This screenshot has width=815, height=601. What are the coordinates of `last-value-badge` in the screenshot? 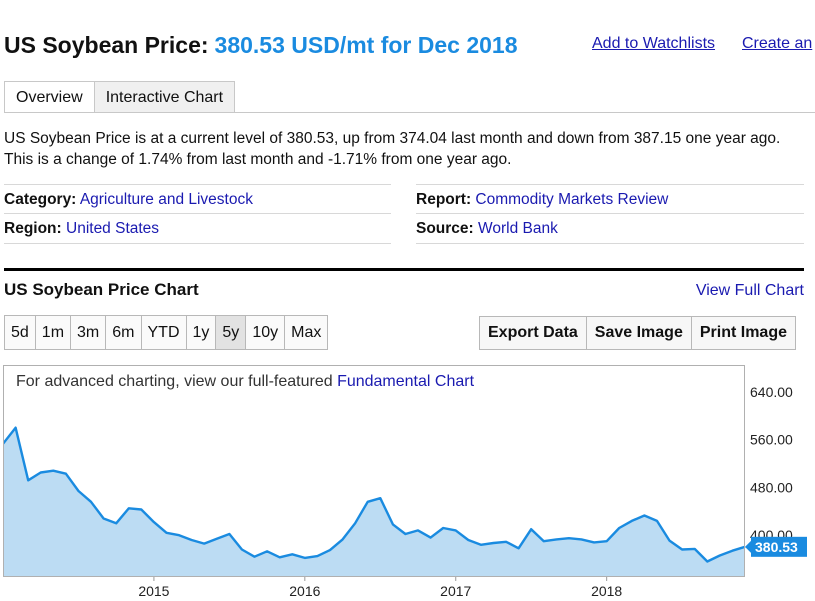 It's located at (779, 546).